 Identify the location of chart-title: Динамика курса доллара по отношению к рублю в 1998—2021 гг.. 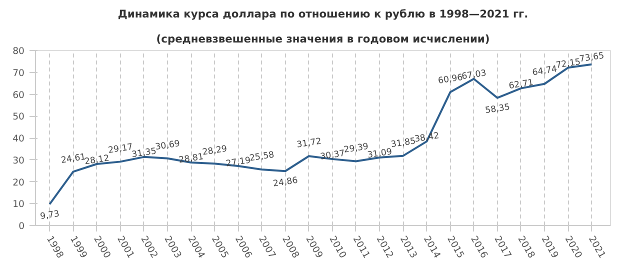
(323, 14).